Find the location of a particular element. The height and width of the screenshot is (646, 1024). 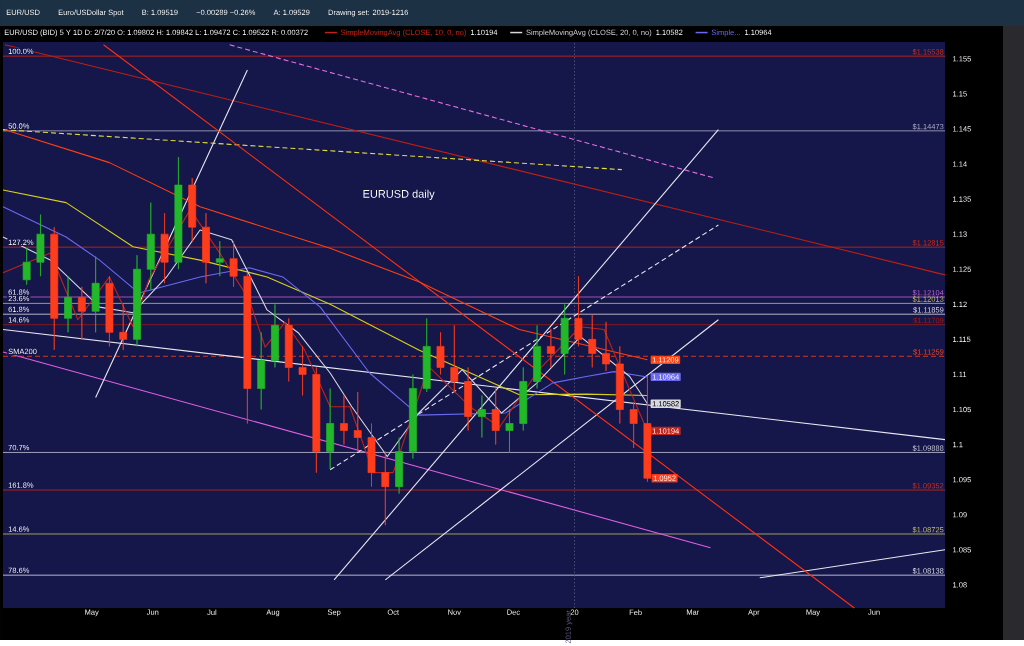

text: EURUSD daily is located at coordinates (399, 195).